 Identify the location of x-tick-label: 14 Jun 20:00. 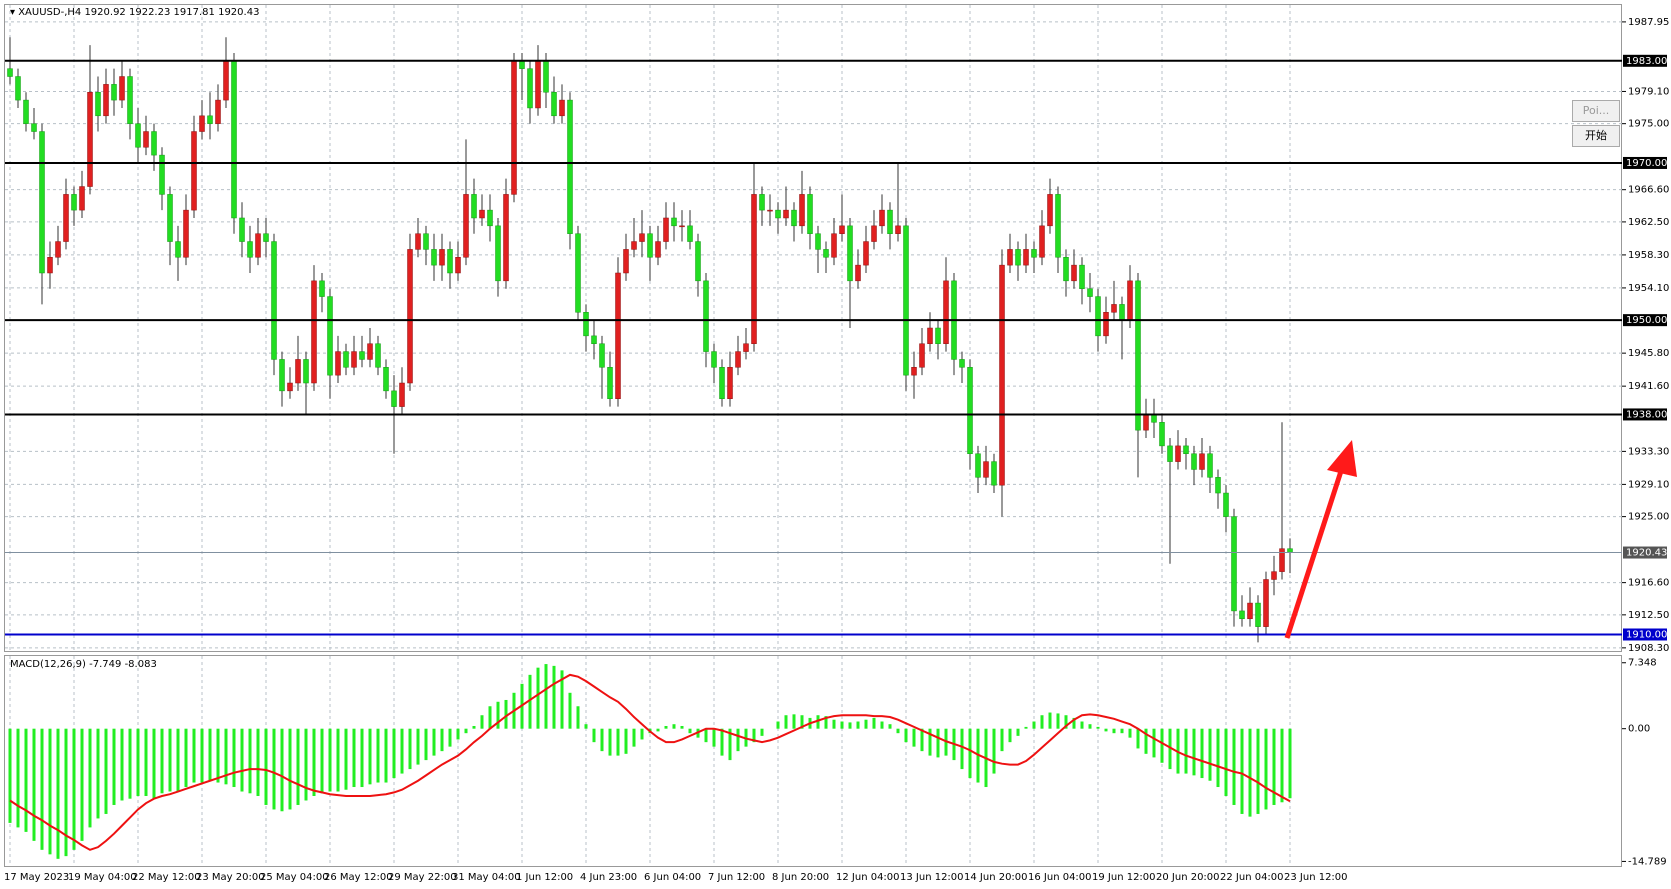
(996, 877).